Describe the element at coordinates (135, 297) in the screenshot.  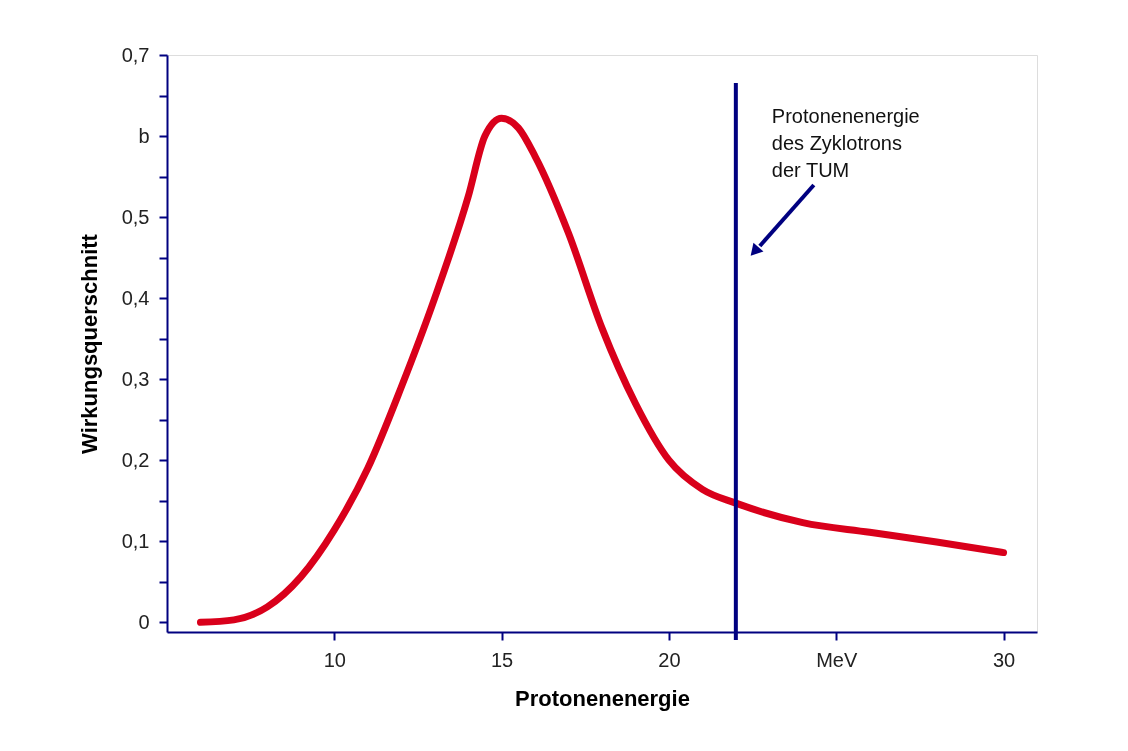
I see `y-tick-label: 0,4` at that location.